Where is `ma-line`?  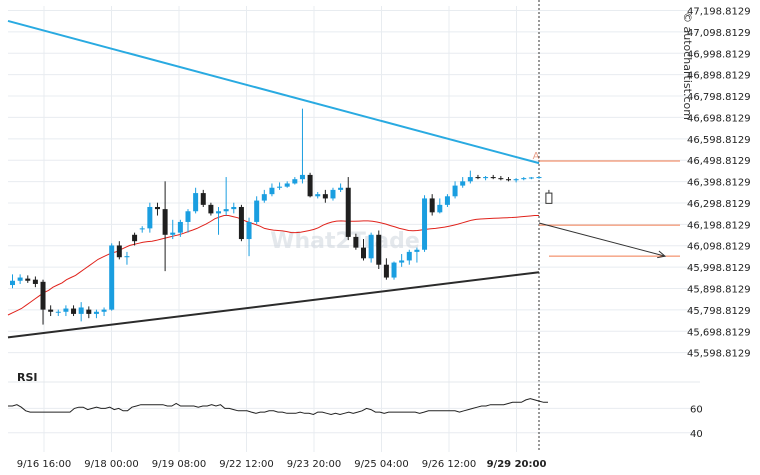
ma-line is located at coordinates (273, 265).